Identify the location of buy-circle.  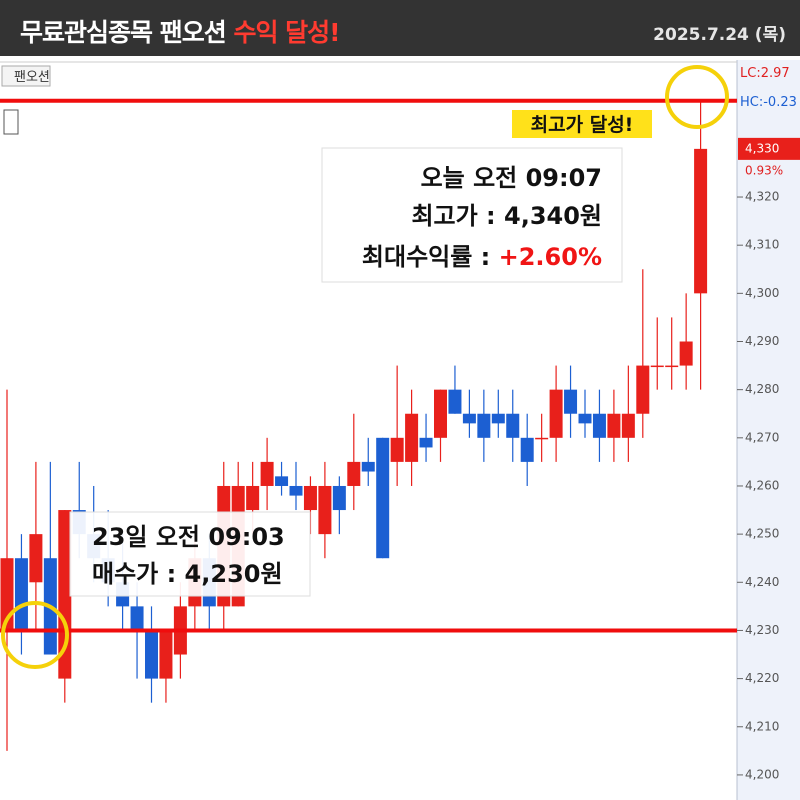
(35, 635).